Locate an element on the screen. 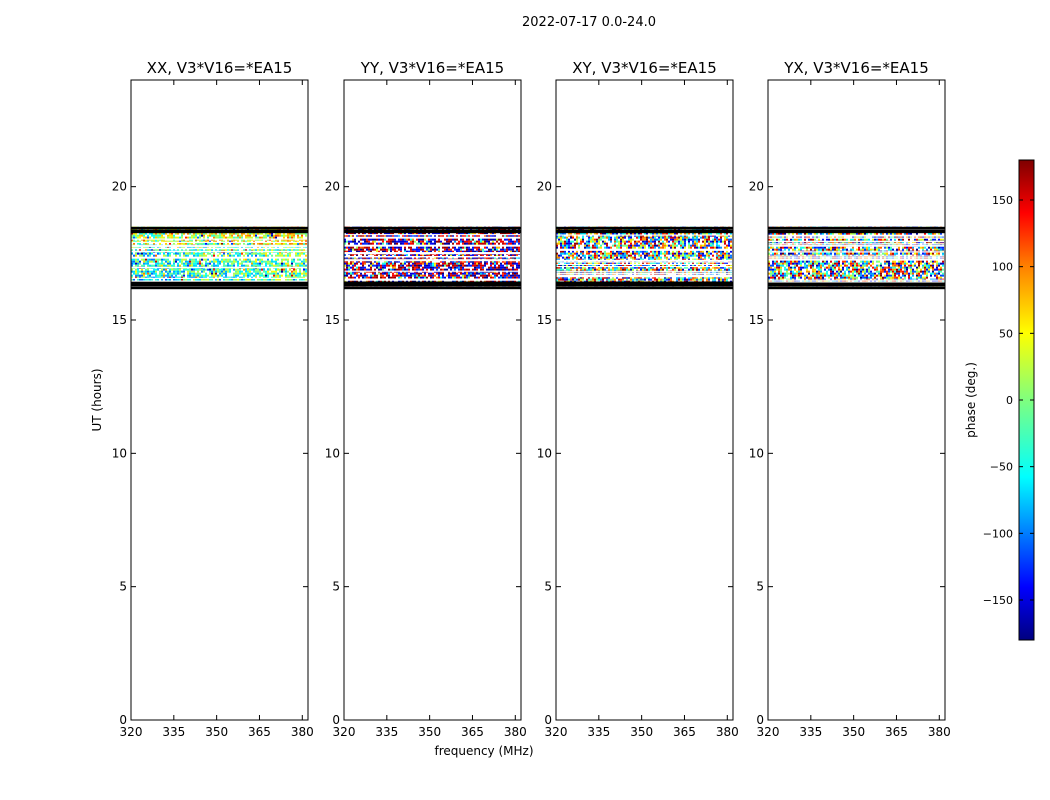  x-tick-label: 380 is located at coordinates (302, 732).